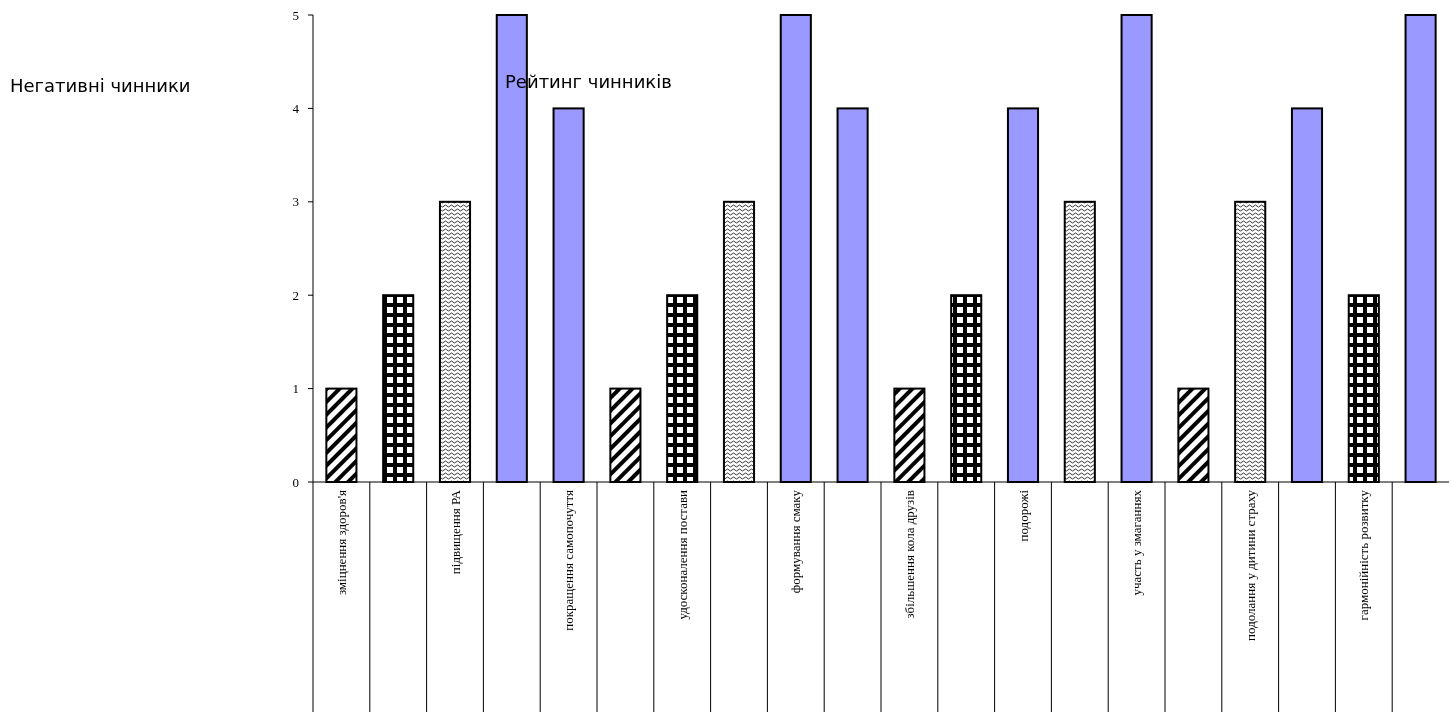  What do you see at coordinates (295, 389) in the screenshot?
I see `y-tick-label: 1` at bounding box center [295, 389].